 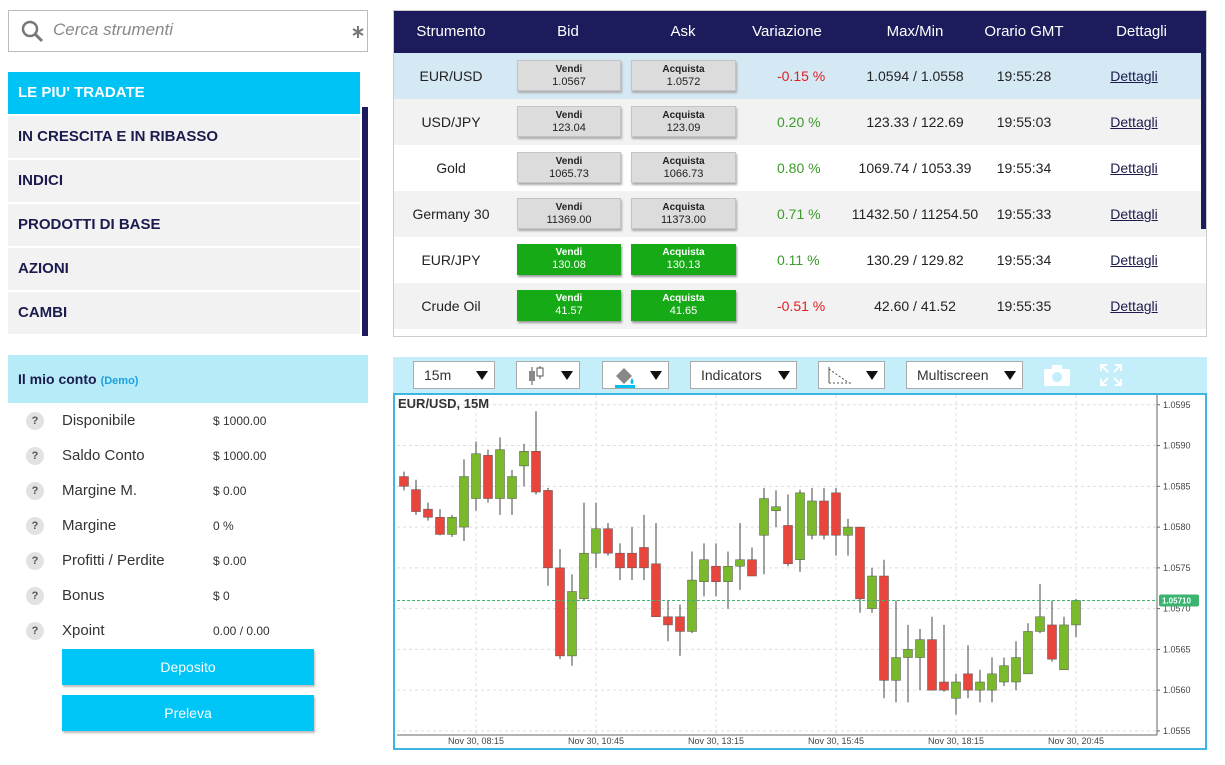 What do you see at coordinates (569, 305) in the screenshot?
I see `bid-button: Vendi 41.57` at bounding box center [569, 305].